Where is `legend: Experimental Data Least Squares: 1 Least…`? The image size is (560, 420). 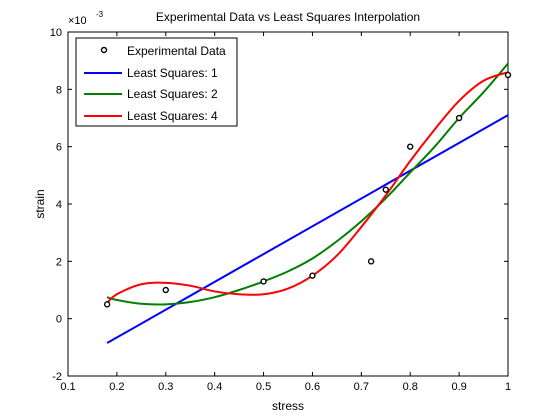 legend: Experimental Data Least Squares: 1 Least… is located at coordinates (156, 82).